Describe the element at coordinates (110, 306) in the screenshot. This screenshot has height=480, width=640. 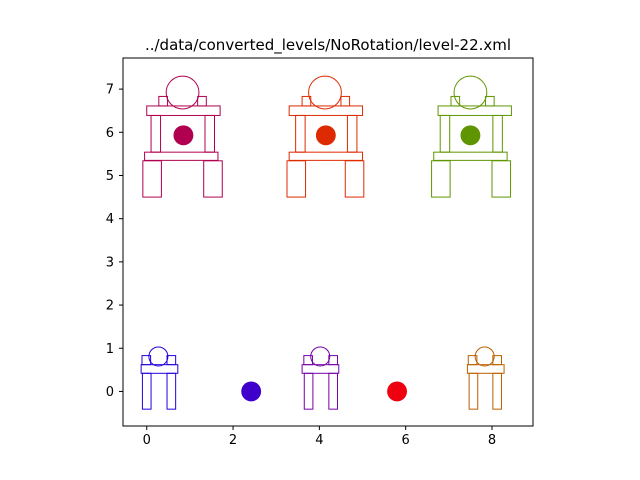
I see `y-tick-label: 2` at that location.